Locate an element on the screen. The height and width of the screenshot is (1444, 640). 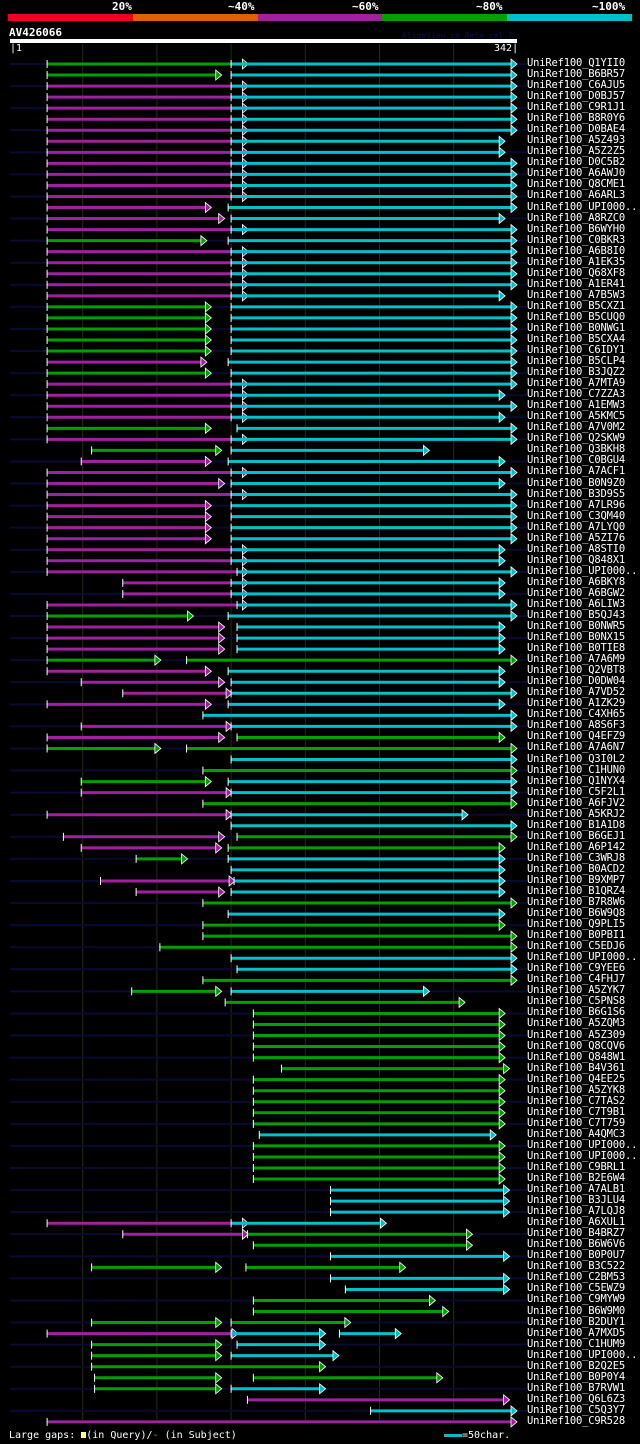
hit-label: UniRef100_A5ZYK8 is located at coordinates (576, 1089).